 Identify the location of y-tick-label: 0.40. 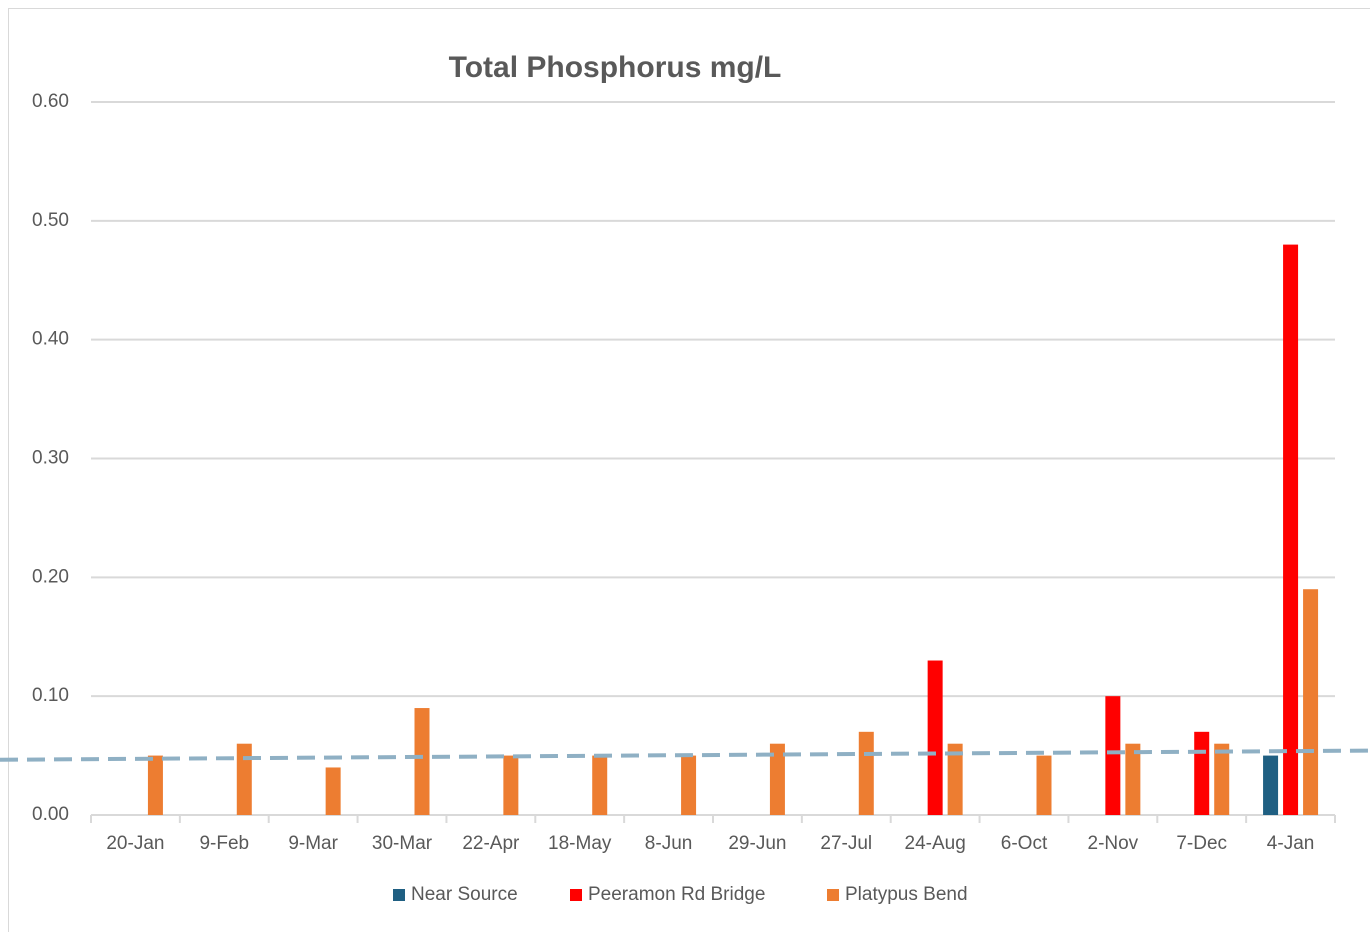
(50, 339).